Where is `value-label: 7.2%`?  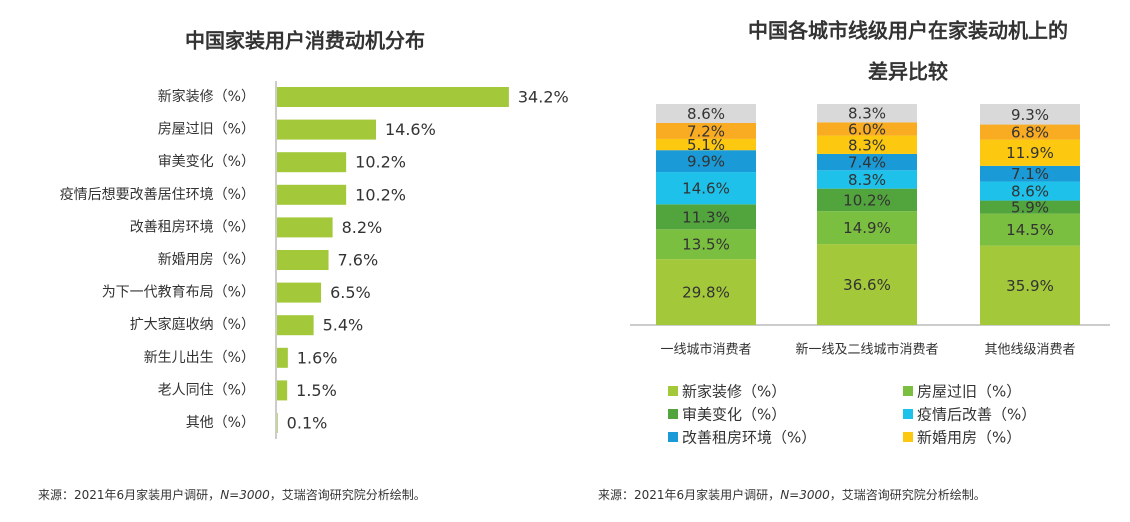
value-label: 7.2% is located at coordinates (706, 131).